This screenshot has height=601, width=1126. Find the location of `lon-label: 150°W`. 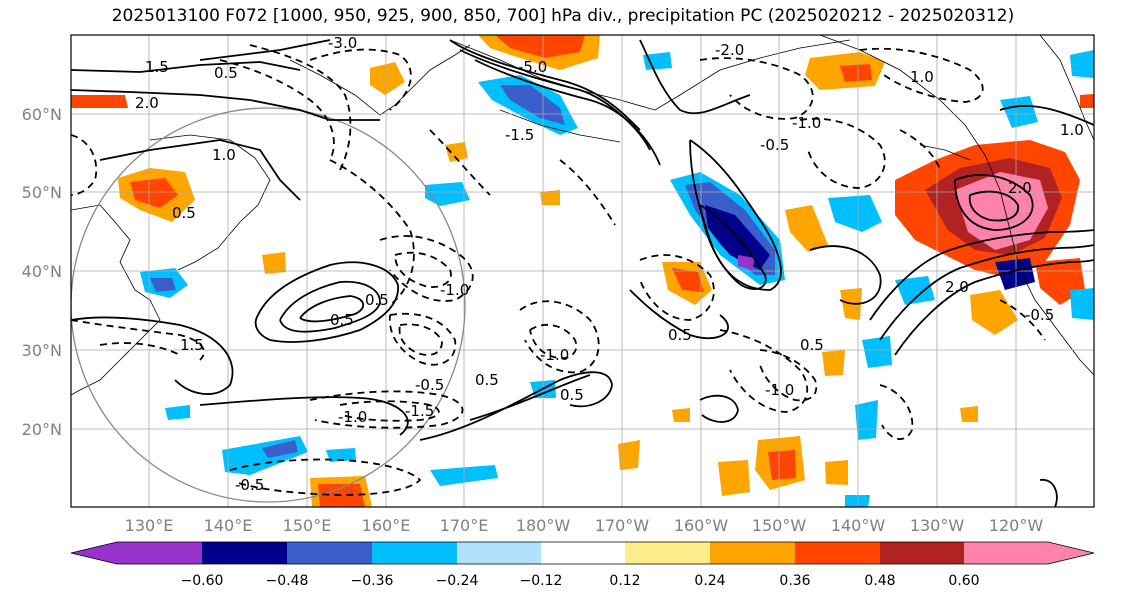

lon-label: 150°W is located at coordinates (779, 525).